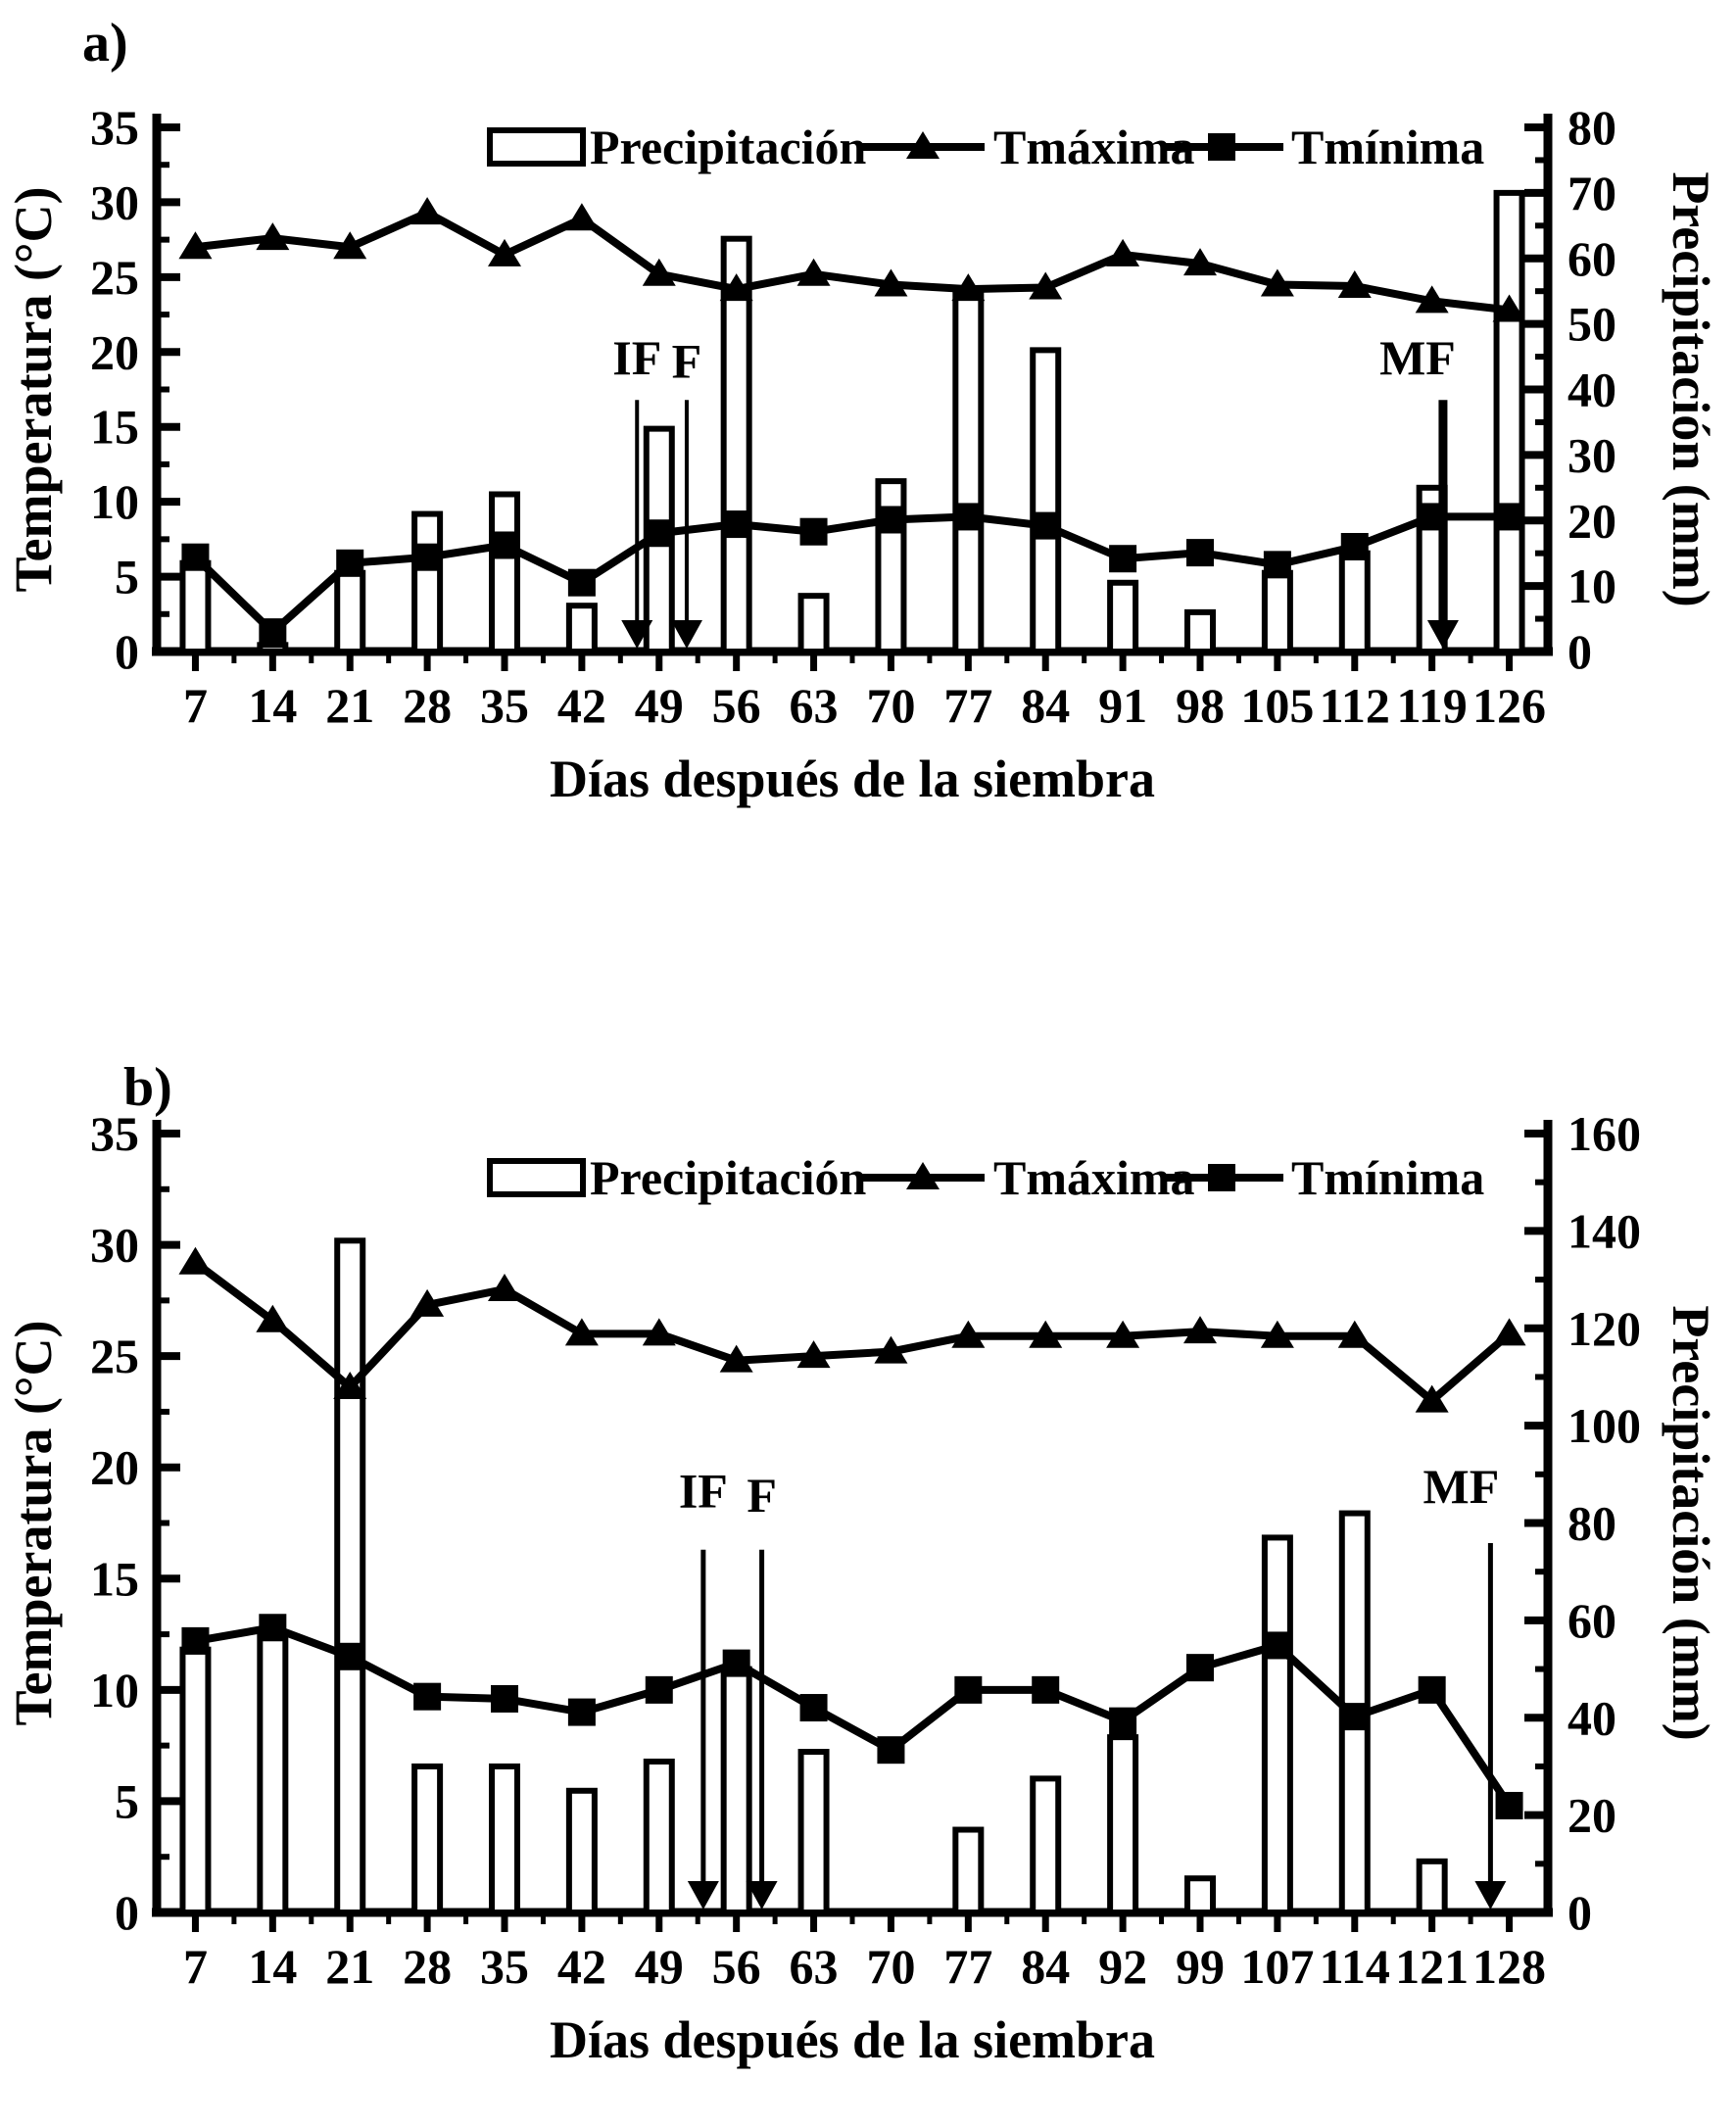  I want to click on y-right-axis-title: Precipitación (mm), so click(1691, 388).